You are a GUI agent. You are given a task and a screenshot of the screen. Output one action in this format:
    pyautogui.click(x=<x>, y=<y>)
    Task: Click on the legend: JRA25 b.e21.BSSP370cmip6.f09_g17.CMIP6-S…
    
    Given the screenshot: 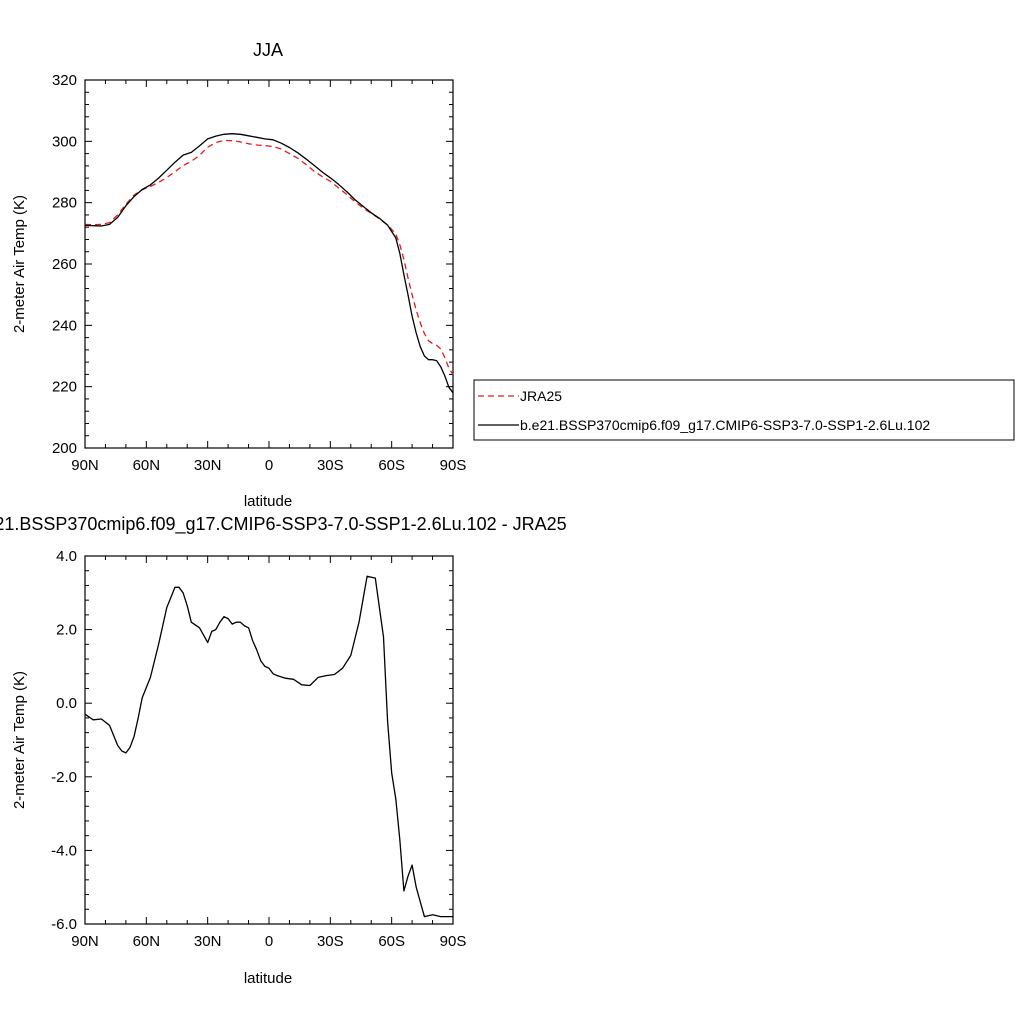 What is the action you would take?
    pyautogui.click(x=744, y=410)
    